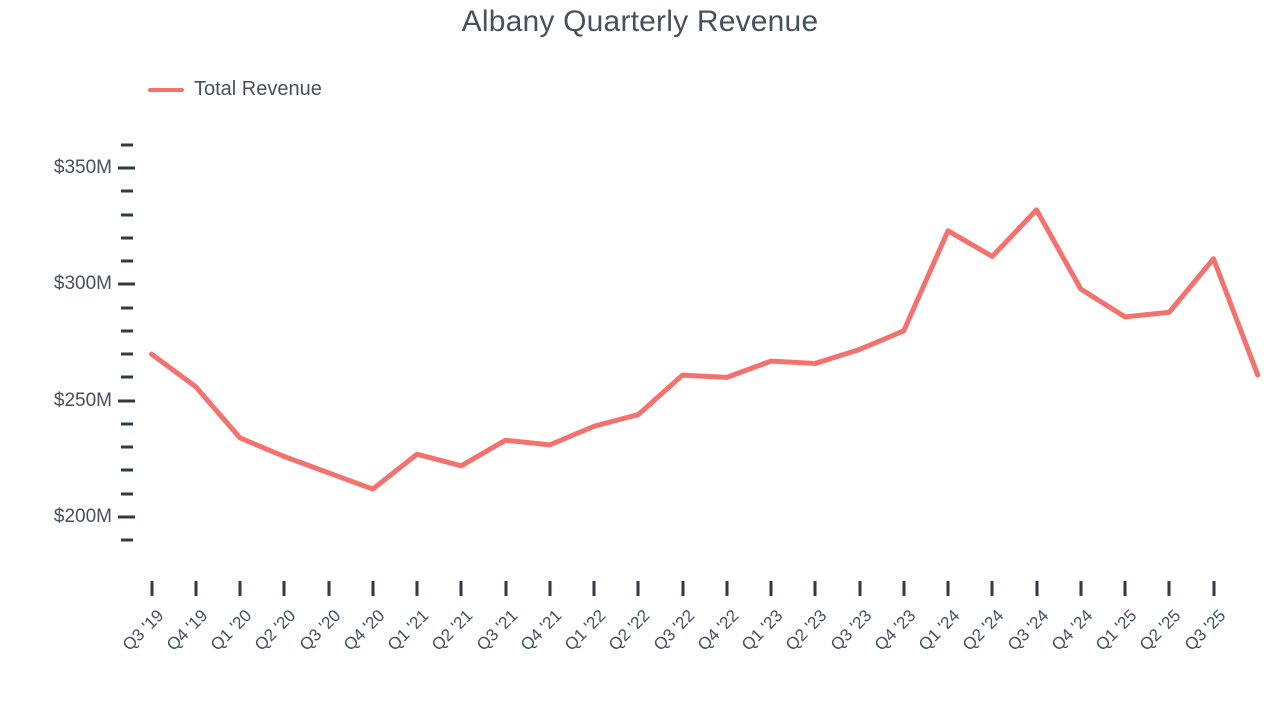  Describe the element at coordinates (258, 89) in the screenshot. I see `legend-series-label: Total Revenue` at that location.